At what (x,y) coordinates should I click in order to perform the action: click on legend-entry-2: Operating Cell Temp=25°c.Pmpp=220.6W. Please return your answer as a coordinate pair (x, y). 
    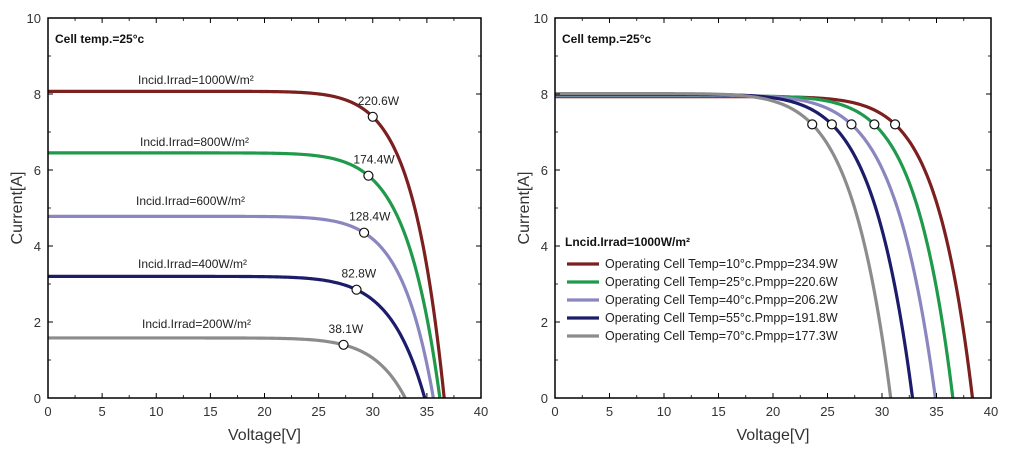
    Looking at the image, I should click on (721, 282).